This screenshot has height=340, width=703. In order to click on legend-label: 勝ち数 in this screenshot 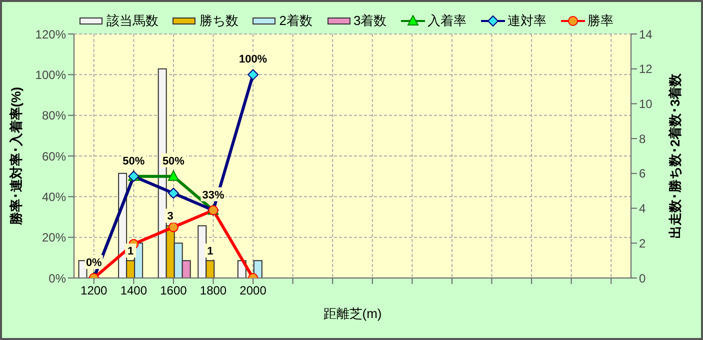, I will do `click(218, 21)`.